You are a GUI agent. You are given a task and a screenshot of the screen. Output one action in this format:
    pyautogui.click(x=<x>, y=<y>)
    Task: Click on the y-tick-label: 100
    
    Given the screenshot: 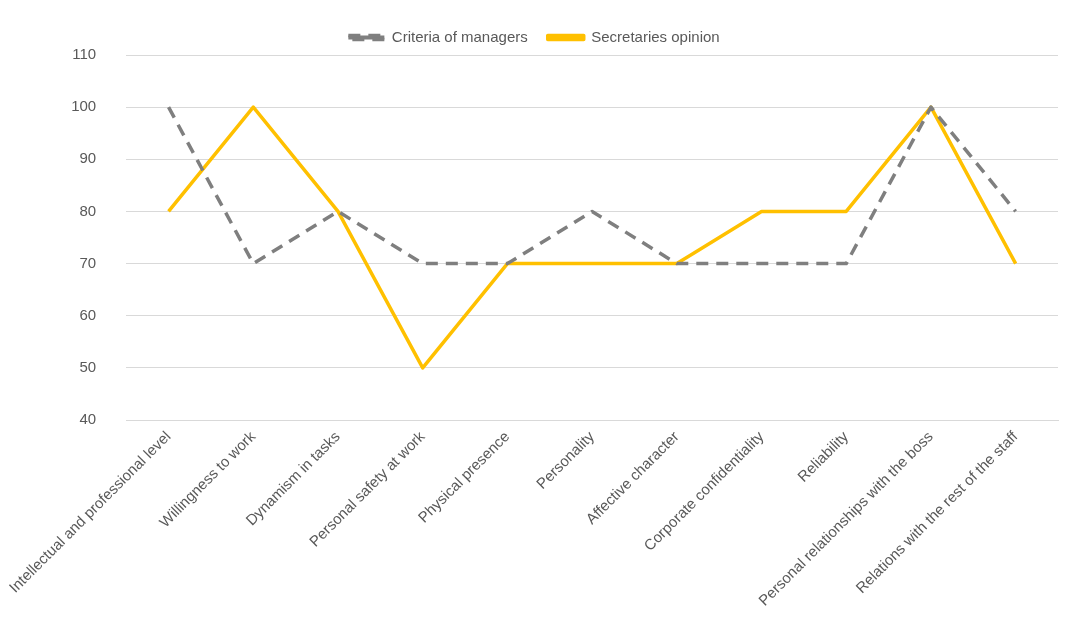 What is the action you would take?
    pyautogui.click(x=84, y=106)
    